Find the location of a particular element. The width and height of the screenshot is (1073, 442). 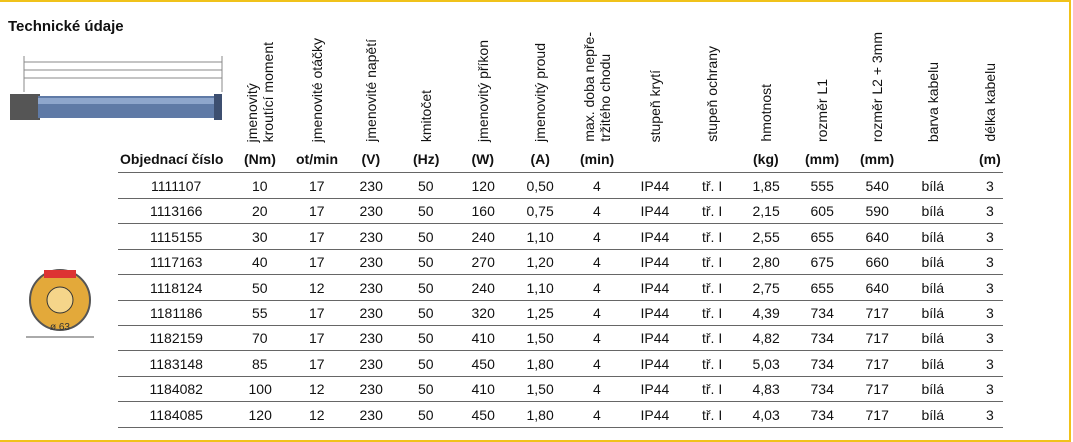

table-cell: 1183148 is located at coordinates (176, 363).